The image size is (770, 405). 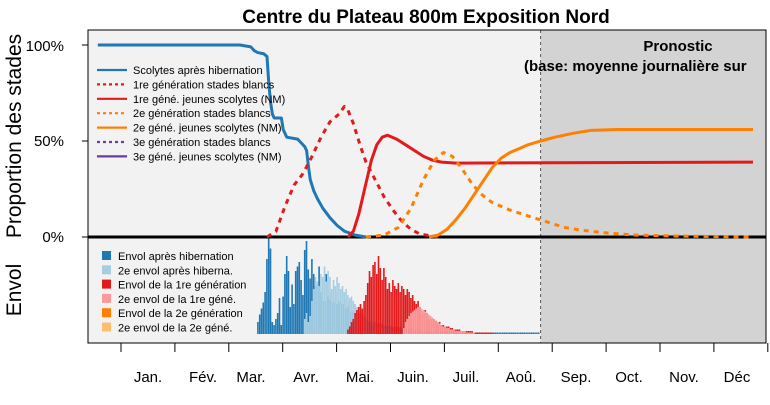 I want to click on x-tick-label: Fév., so click(x=203, y=377).